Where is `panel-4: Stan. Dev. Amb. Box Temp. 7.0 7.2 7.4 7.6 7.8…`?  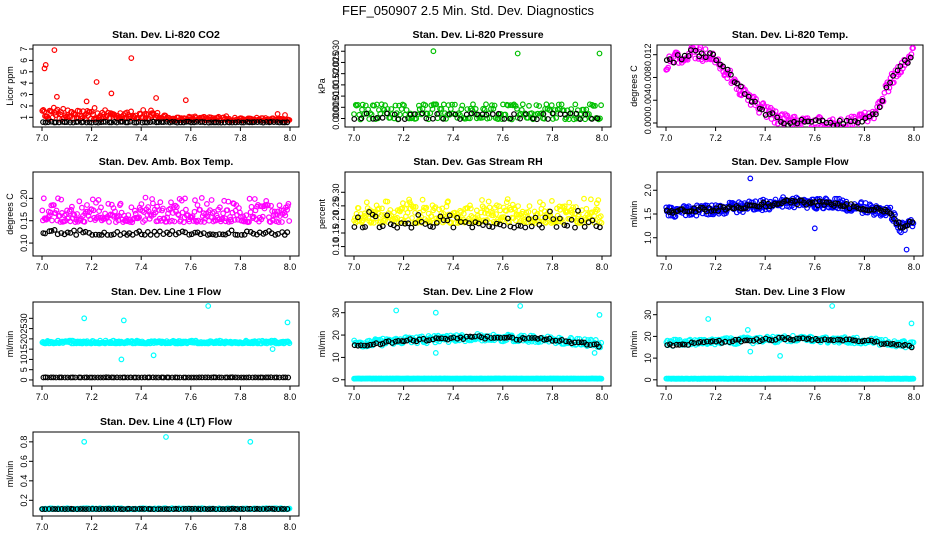 panel-4: Stan. Dev. Amb. Box Temp. 7.0 7.2 7.4 7.6 7.8… is located at coordinates (152, 214).